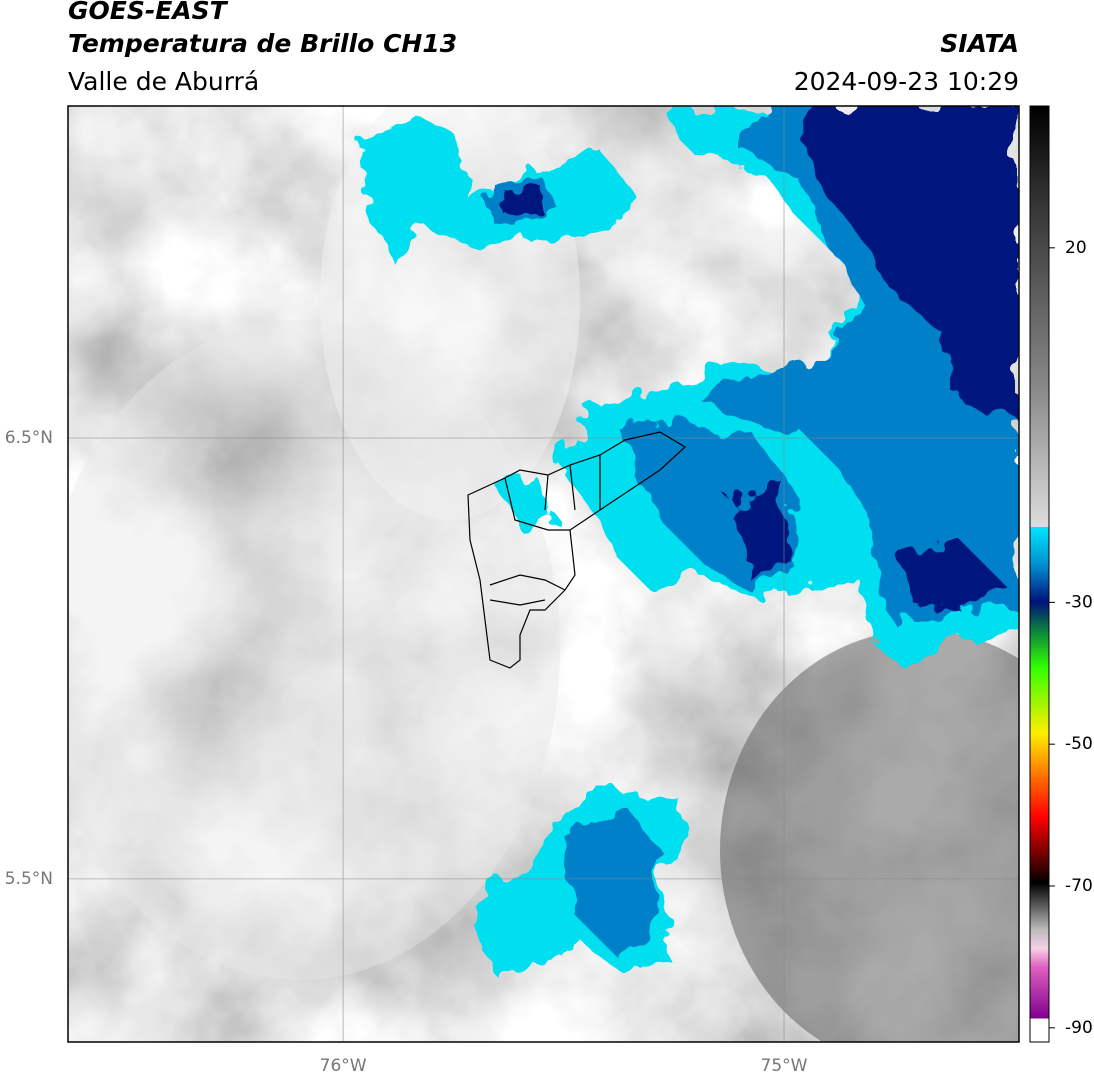 The image size is (1094, 1082). Describe the element at coordinates (343, 1066) in the screenshot. I see `lon-label: 76°W` at that location.